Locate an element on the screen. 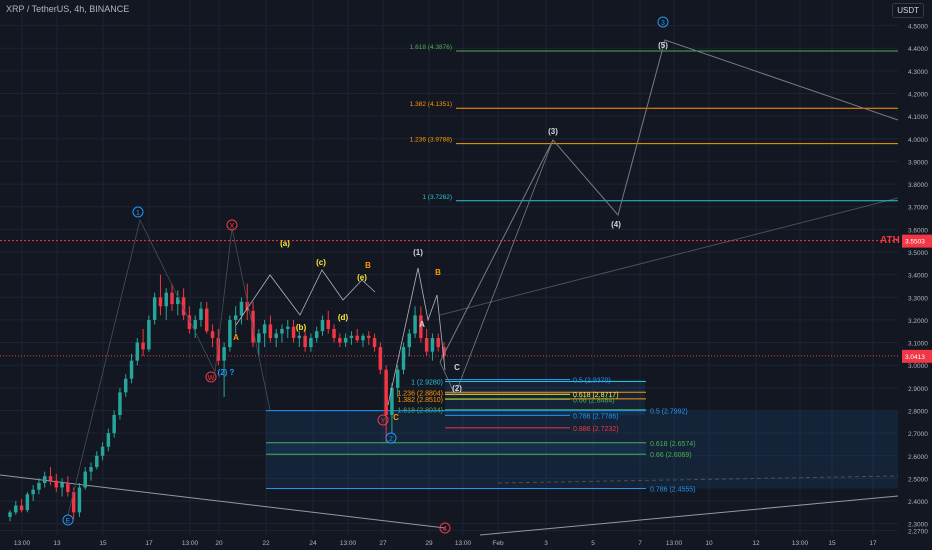 The image size is (932, 550). time-tick-label: 20 is located at coordinates (219, 543).